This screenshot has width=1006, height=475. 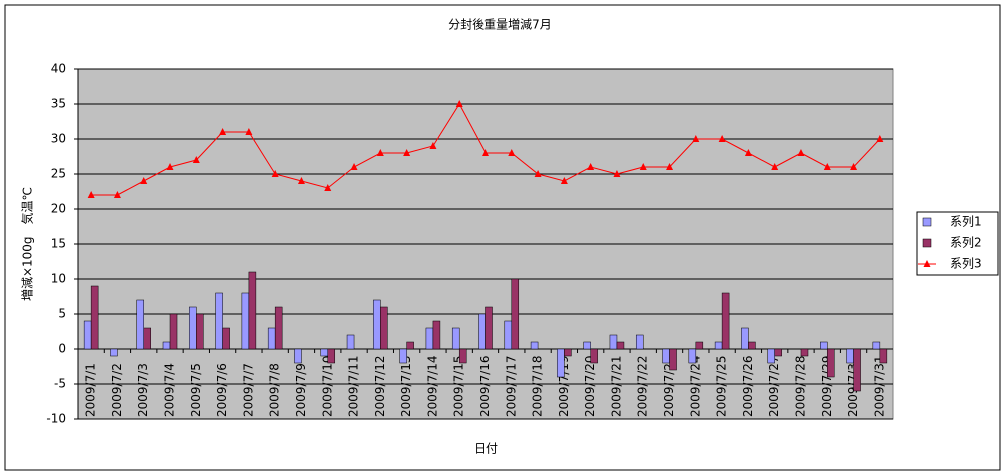 What do you see at coordinates (485, 386) in the screenshot?
I see `x-tick-label: 2009/7/16` at bounding box center [485, 386].